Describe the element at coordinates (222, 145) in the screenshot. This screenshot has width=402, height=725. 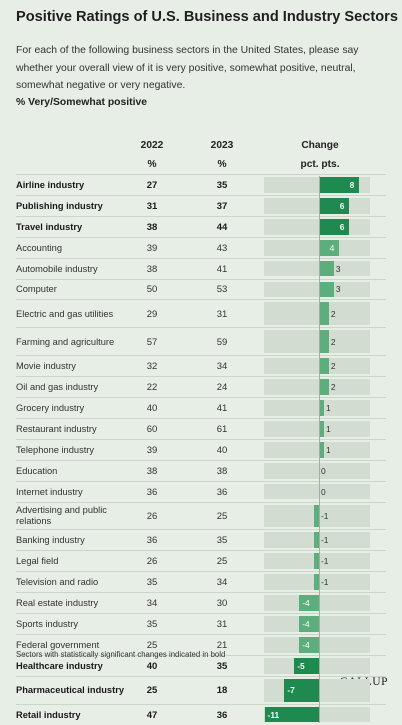
I see `header-2023-year: 2023` at that location.